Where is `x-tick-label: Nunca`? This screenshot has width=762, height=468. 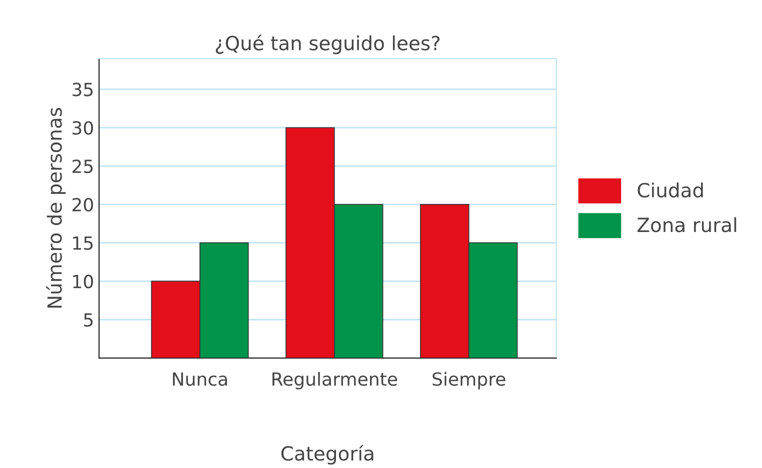 x-tick-label: Nunca is located at coordinates (199, 379).